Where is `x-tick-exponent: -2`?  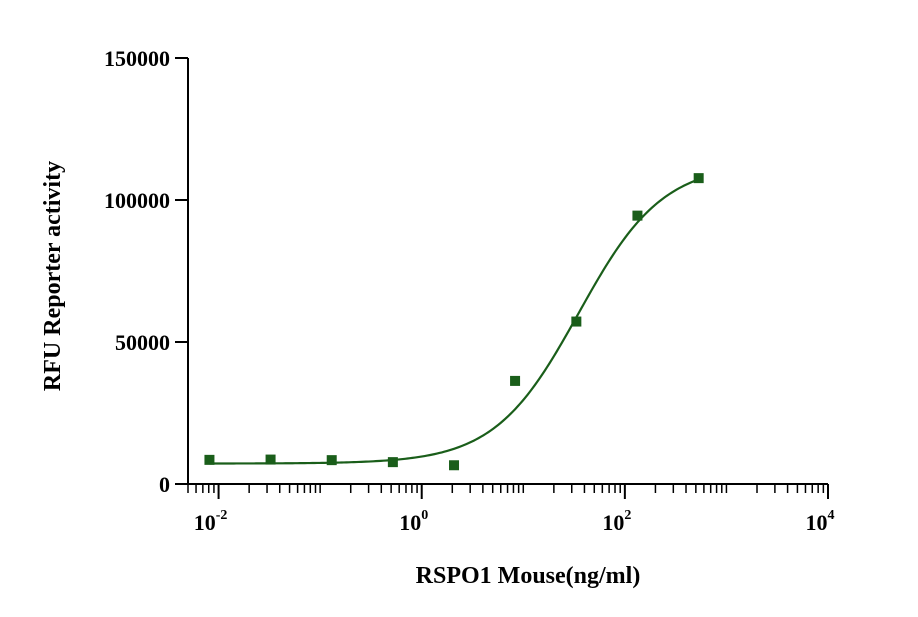
x-tick-exponent: -2 is located at coordinates (222, 515).